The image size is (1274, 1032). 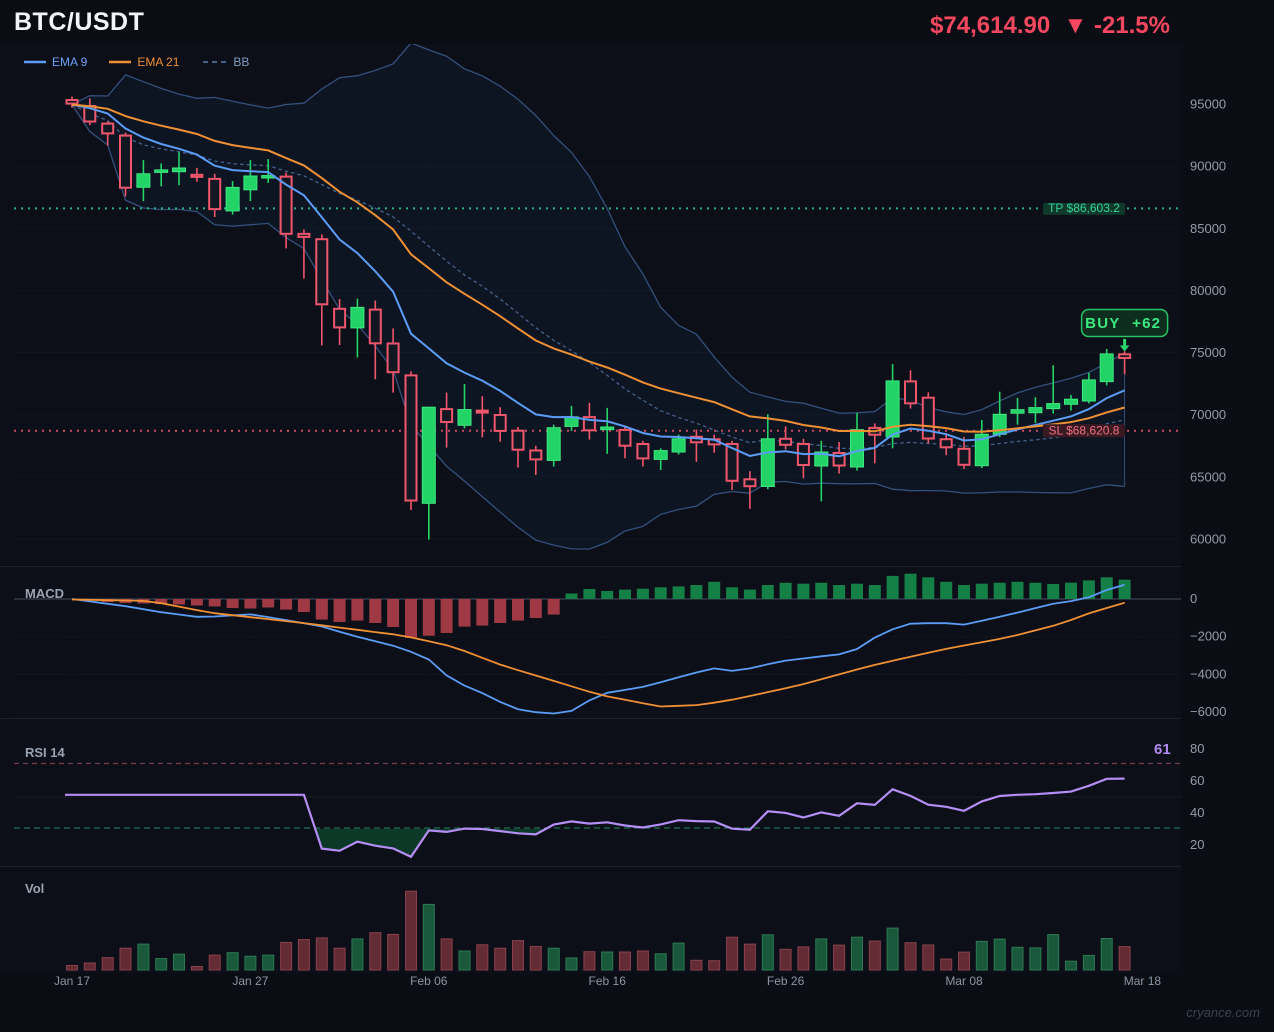 I want to click on svg-text: Feb 06, so click(x=429, y=981).